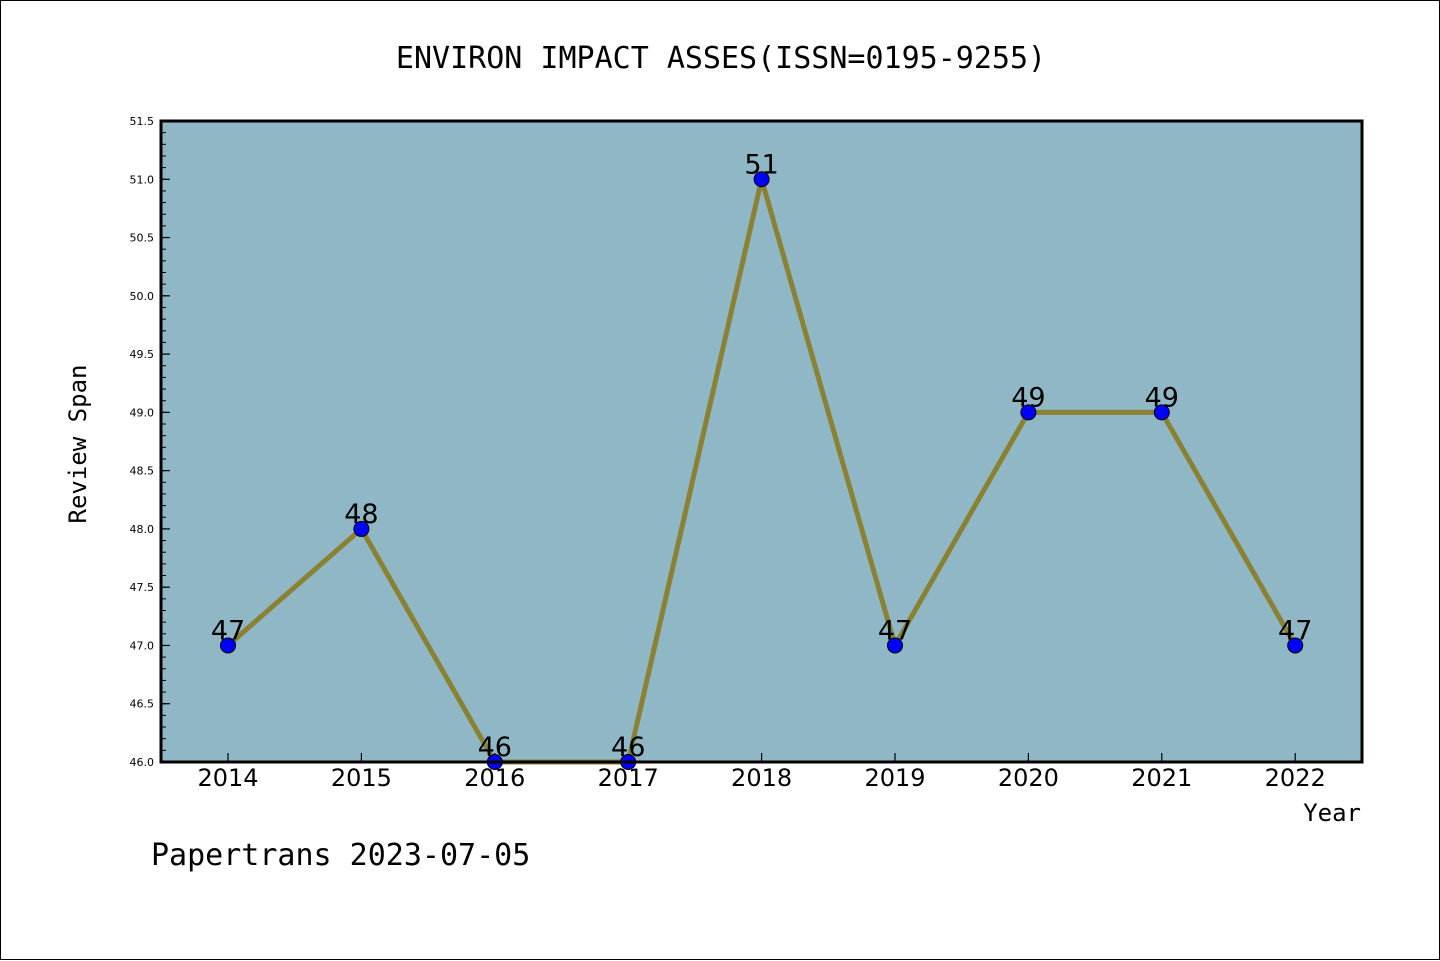 Image resolution: width=1440 pixels, height=961 pixels. I want to click on y-tick-label: 46.0, so click(142, 762).